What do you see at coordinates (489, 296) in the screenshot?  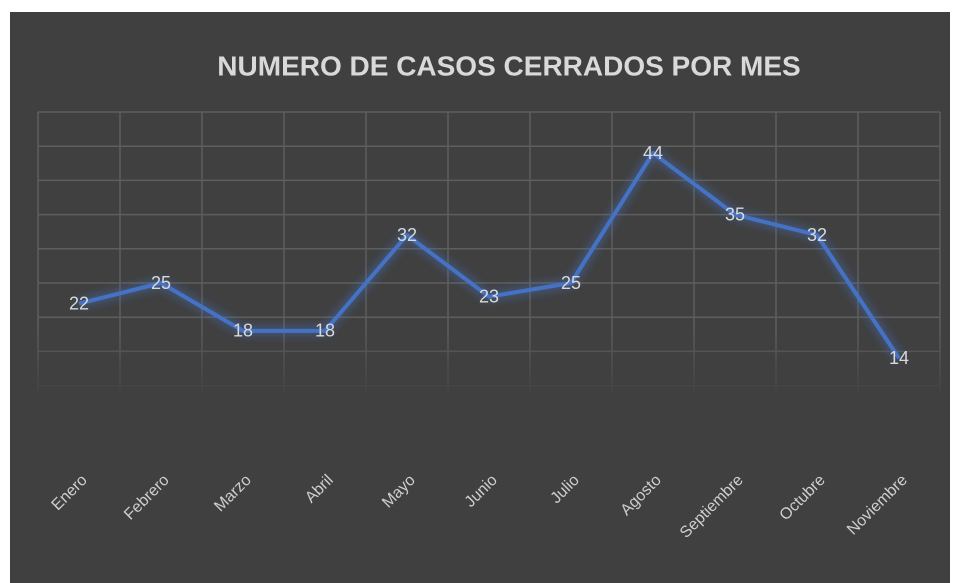 I see `data-label: 23` at bounding box center [489, 296].